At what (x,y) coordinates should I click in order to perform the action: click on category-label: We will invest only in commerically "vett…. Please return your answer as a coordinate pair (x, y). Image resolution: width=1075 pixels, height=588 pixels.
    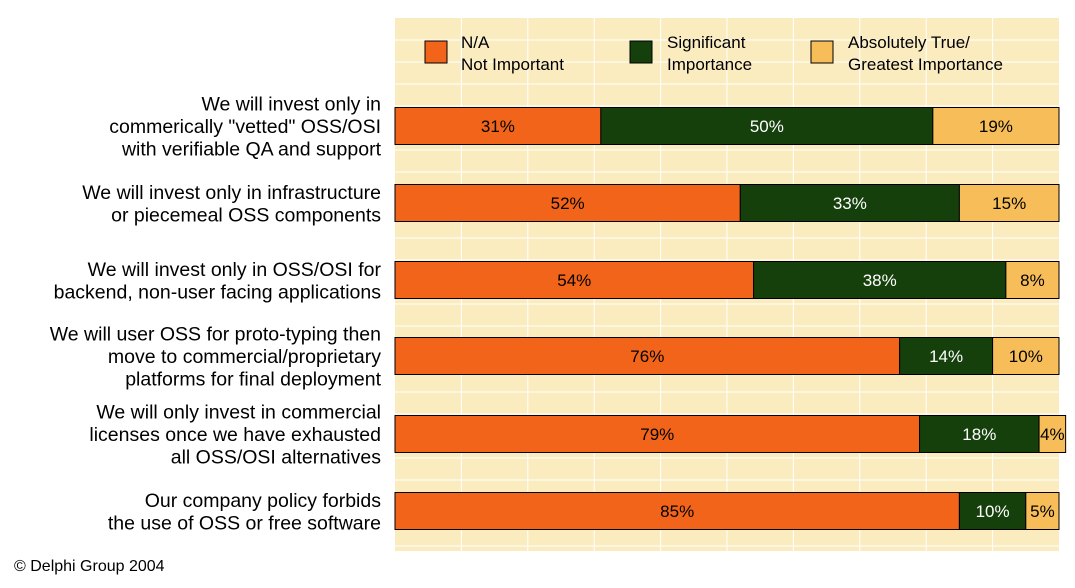
    Looking at the image, I should click on (245, 127).